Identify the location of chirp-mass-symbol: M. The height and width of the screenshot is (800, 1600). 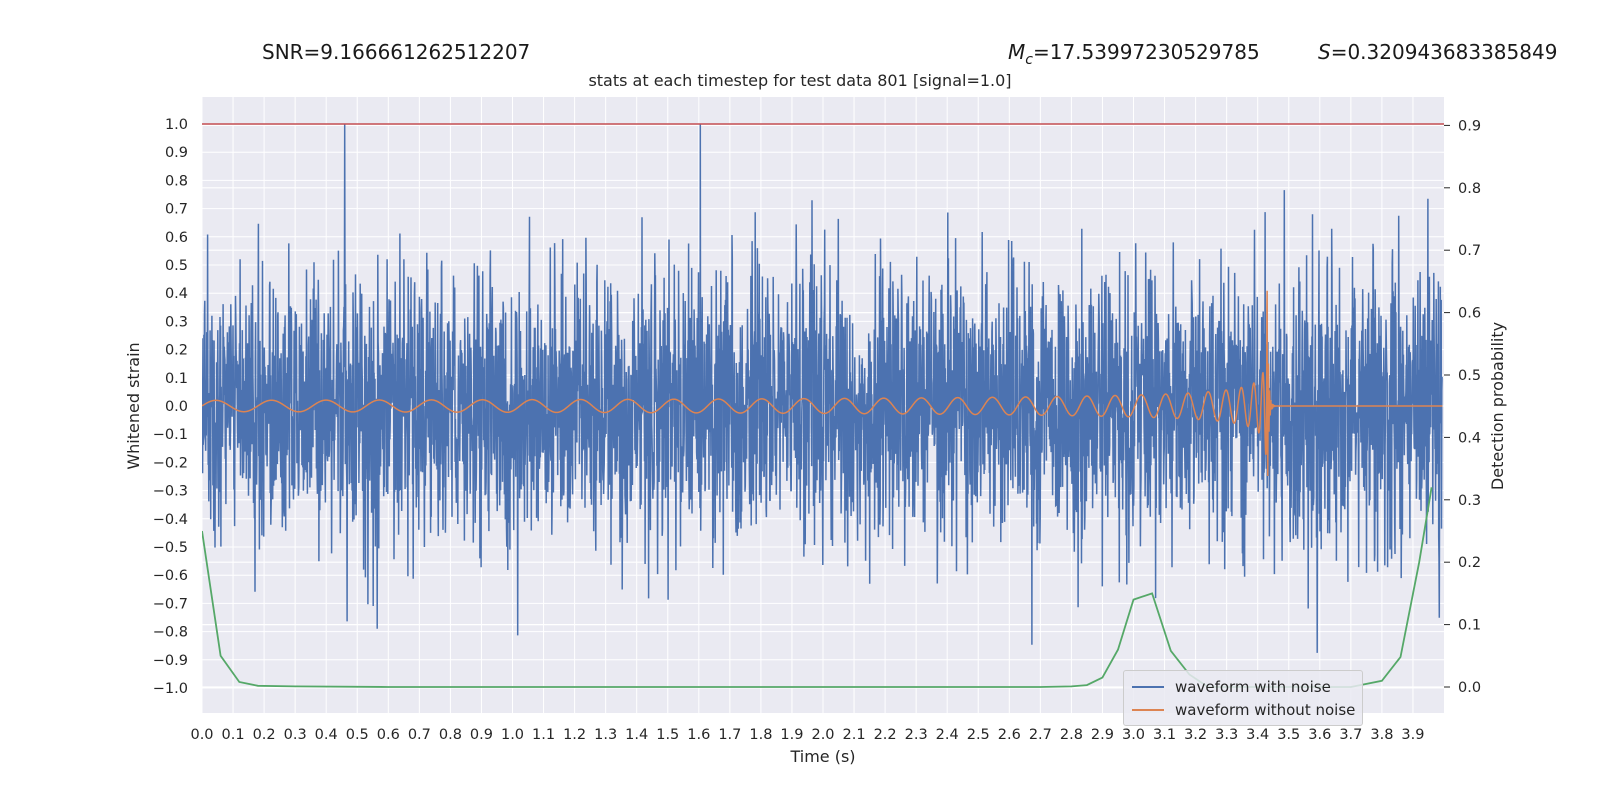
(1017, 52).